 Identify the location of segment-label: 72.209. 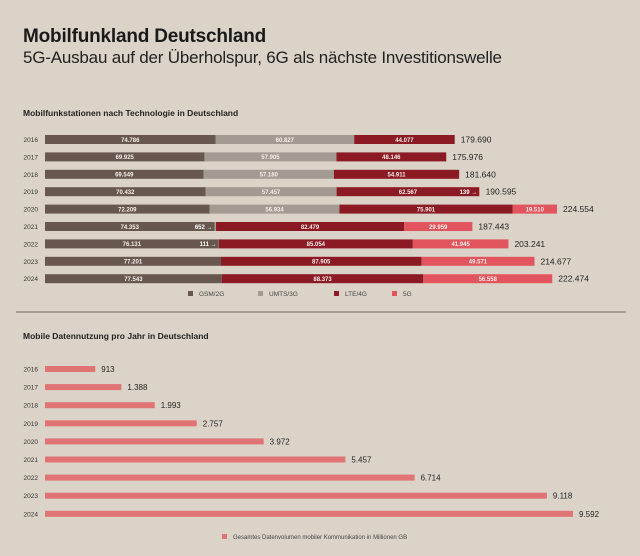
(127, 210).